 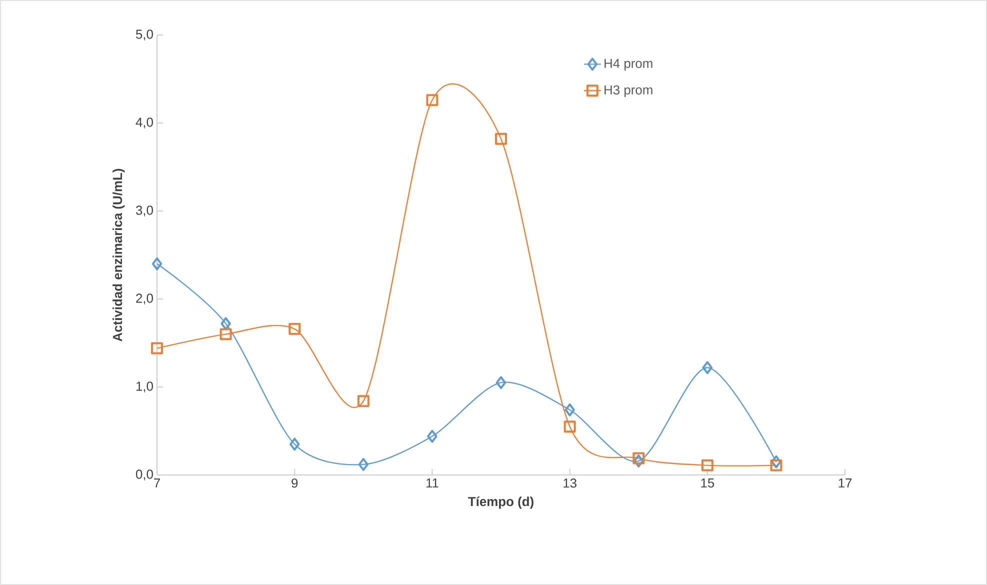 I want to click on y-tick-label: 2,0, so click(x=144, y=299).